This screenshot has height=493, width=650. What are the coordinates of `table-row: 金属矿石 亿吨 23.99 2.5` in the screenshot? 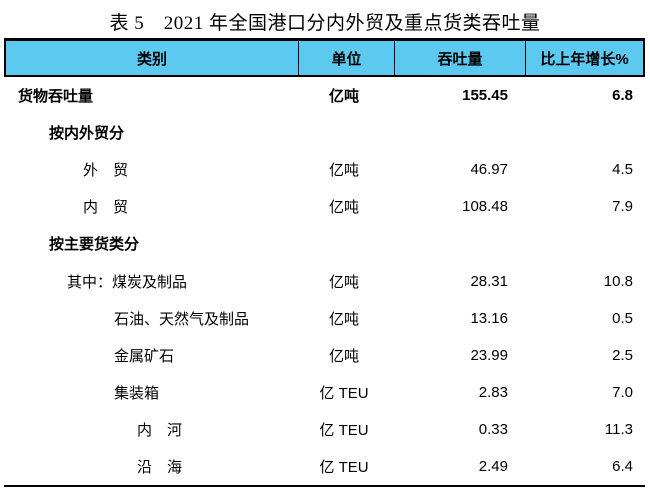 It's located at (324, 355).